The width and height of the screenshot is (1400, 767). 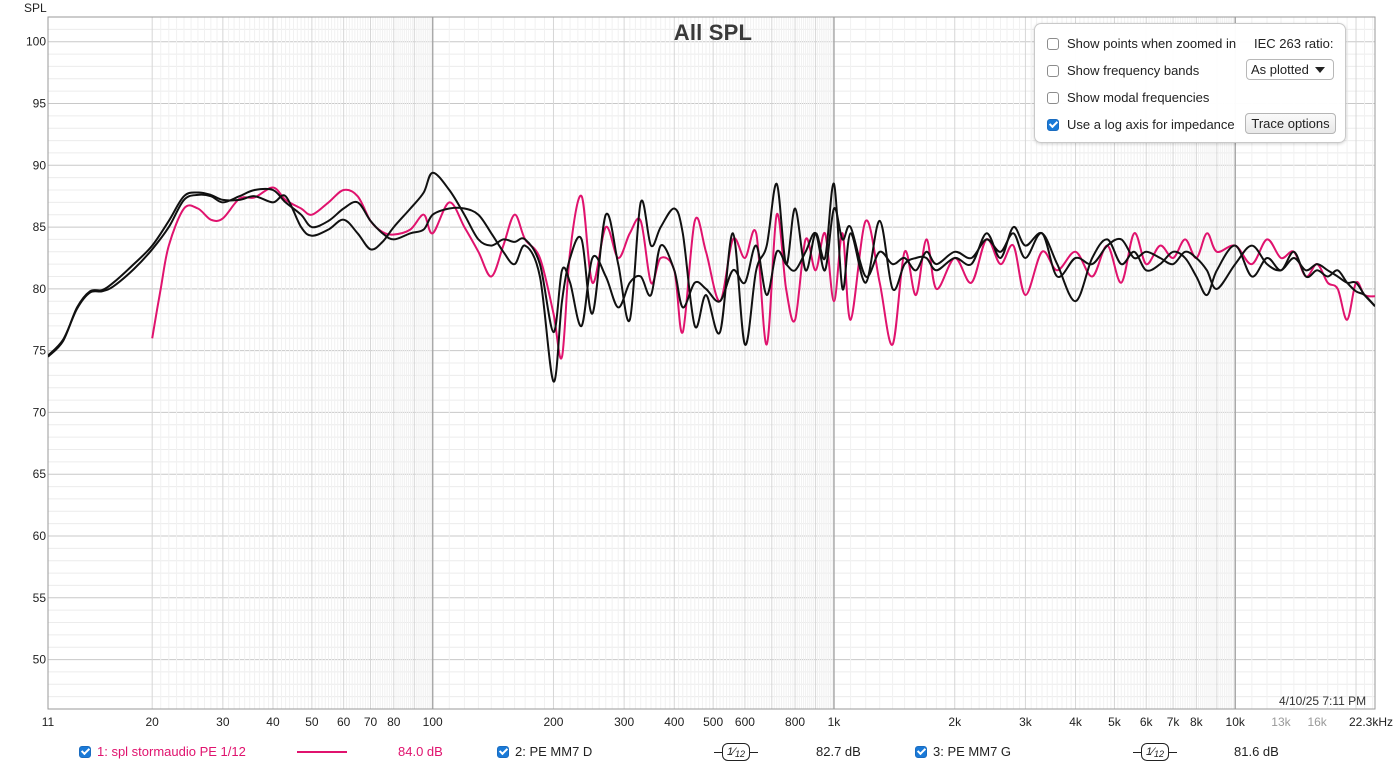 I want to click on legend-item-3: 3: PE MM7 G, so click(x=963, y=751).